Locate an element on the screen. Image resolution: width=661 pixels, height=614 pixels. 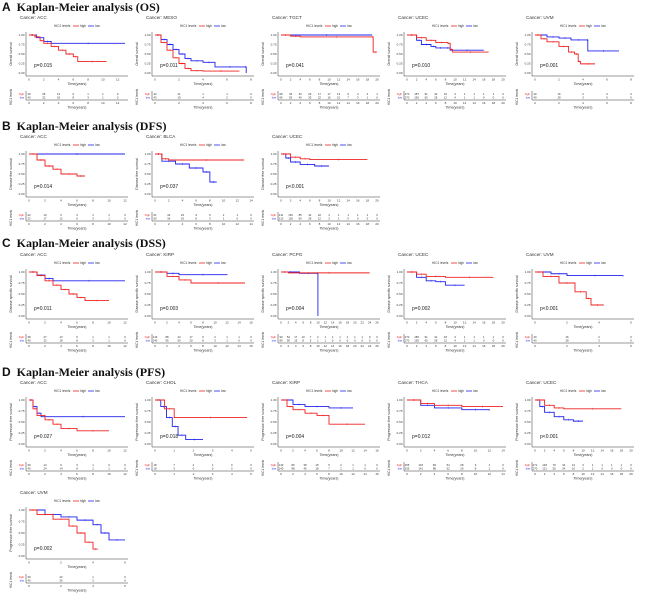
cancer-label: Cancer: UVM is located at coordinates (540, 17).